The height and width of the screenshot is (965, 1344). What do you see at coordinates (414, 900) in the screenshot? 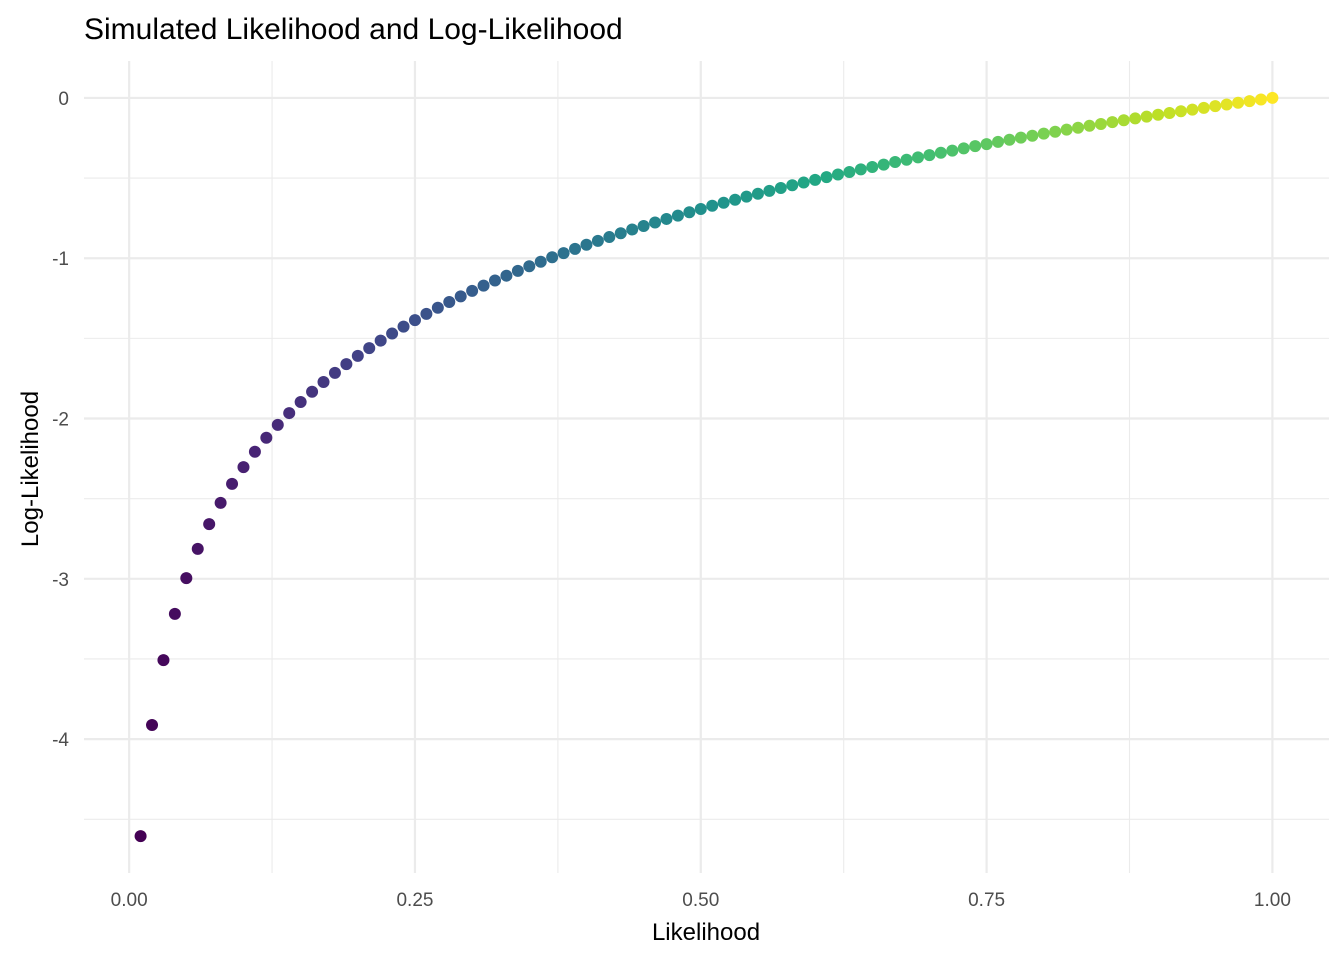
I see `x-tick-label: 0.25` at bounding box center [414, 900].